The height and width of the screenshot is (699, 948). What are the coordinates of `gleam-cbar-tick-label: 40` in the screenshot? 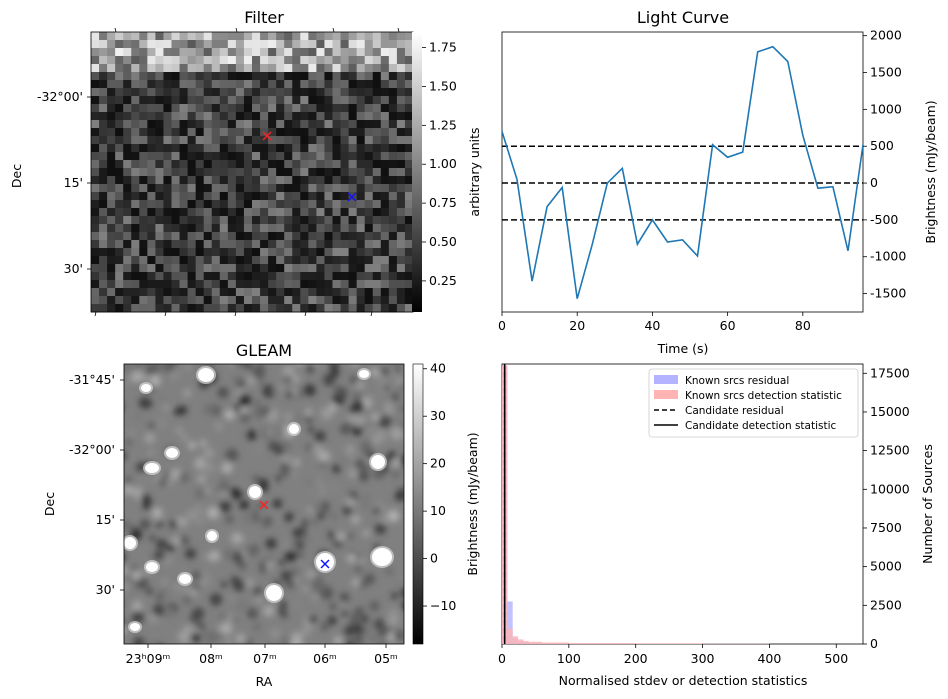 It's located at (438, 368).